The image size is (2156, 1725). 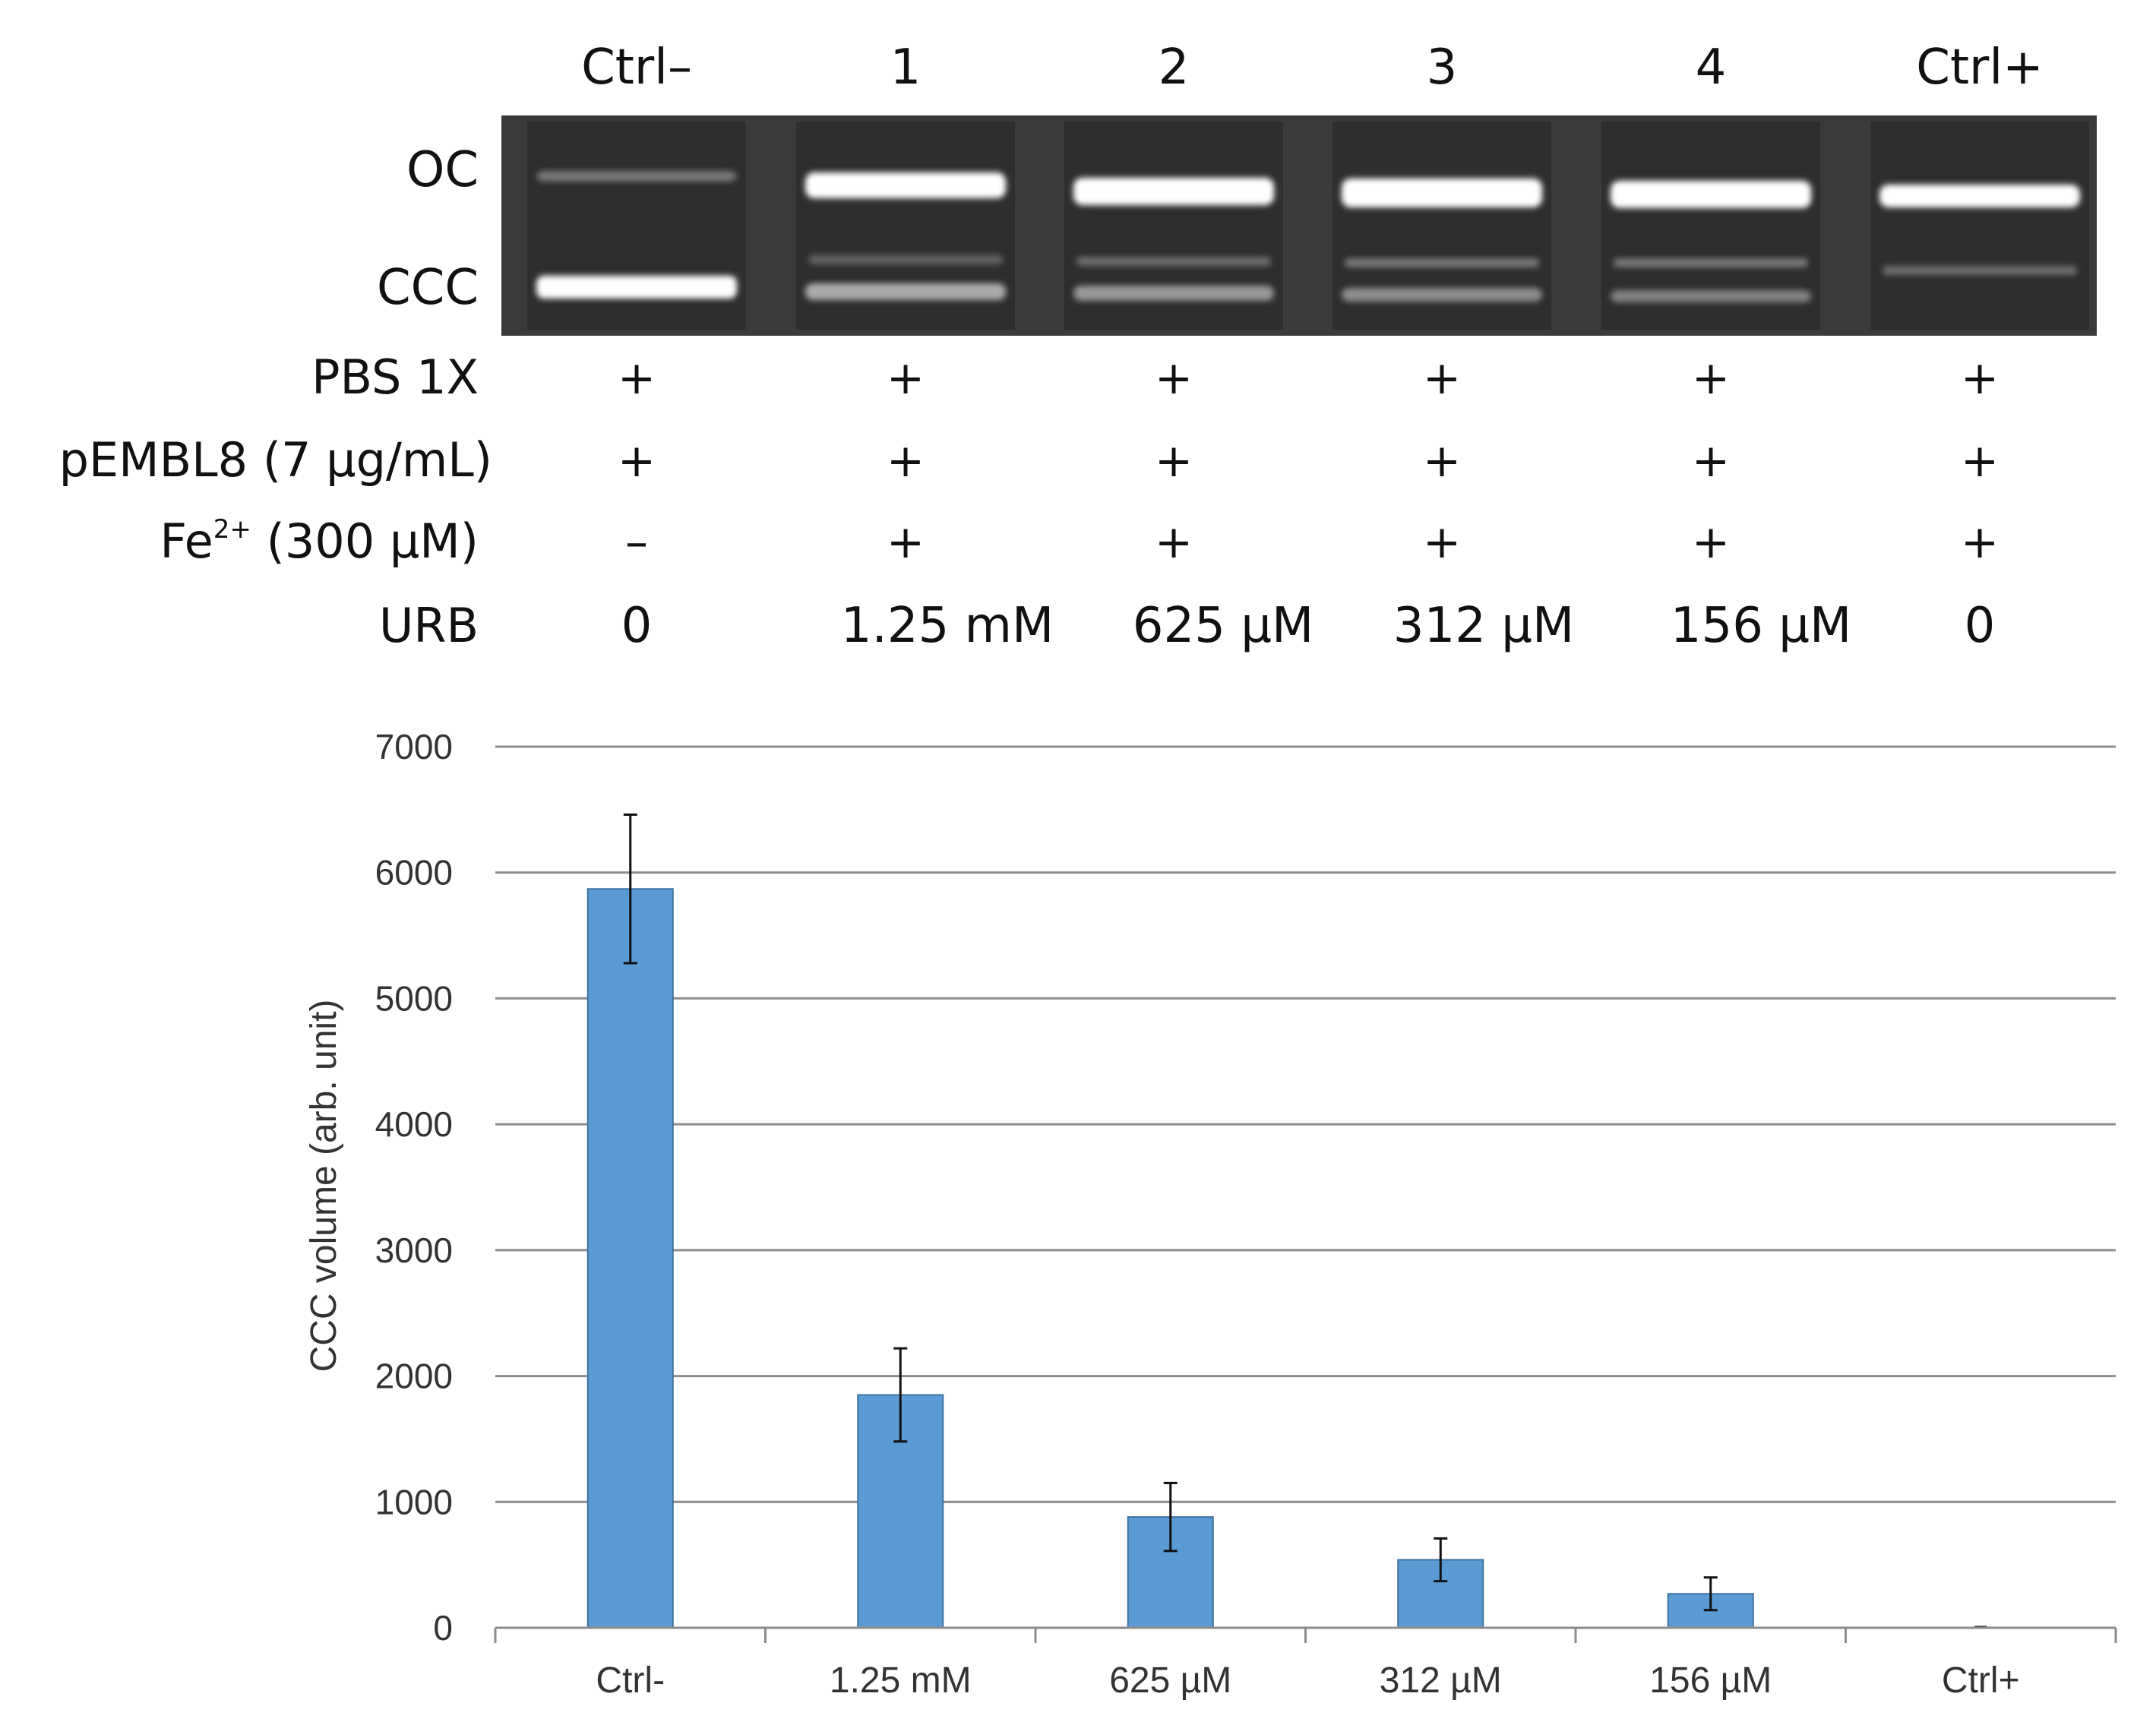 What do you see at coordinates (906, 67) in the screenshot?
I see `lane-label: 1` at bounding box center [906, 67].